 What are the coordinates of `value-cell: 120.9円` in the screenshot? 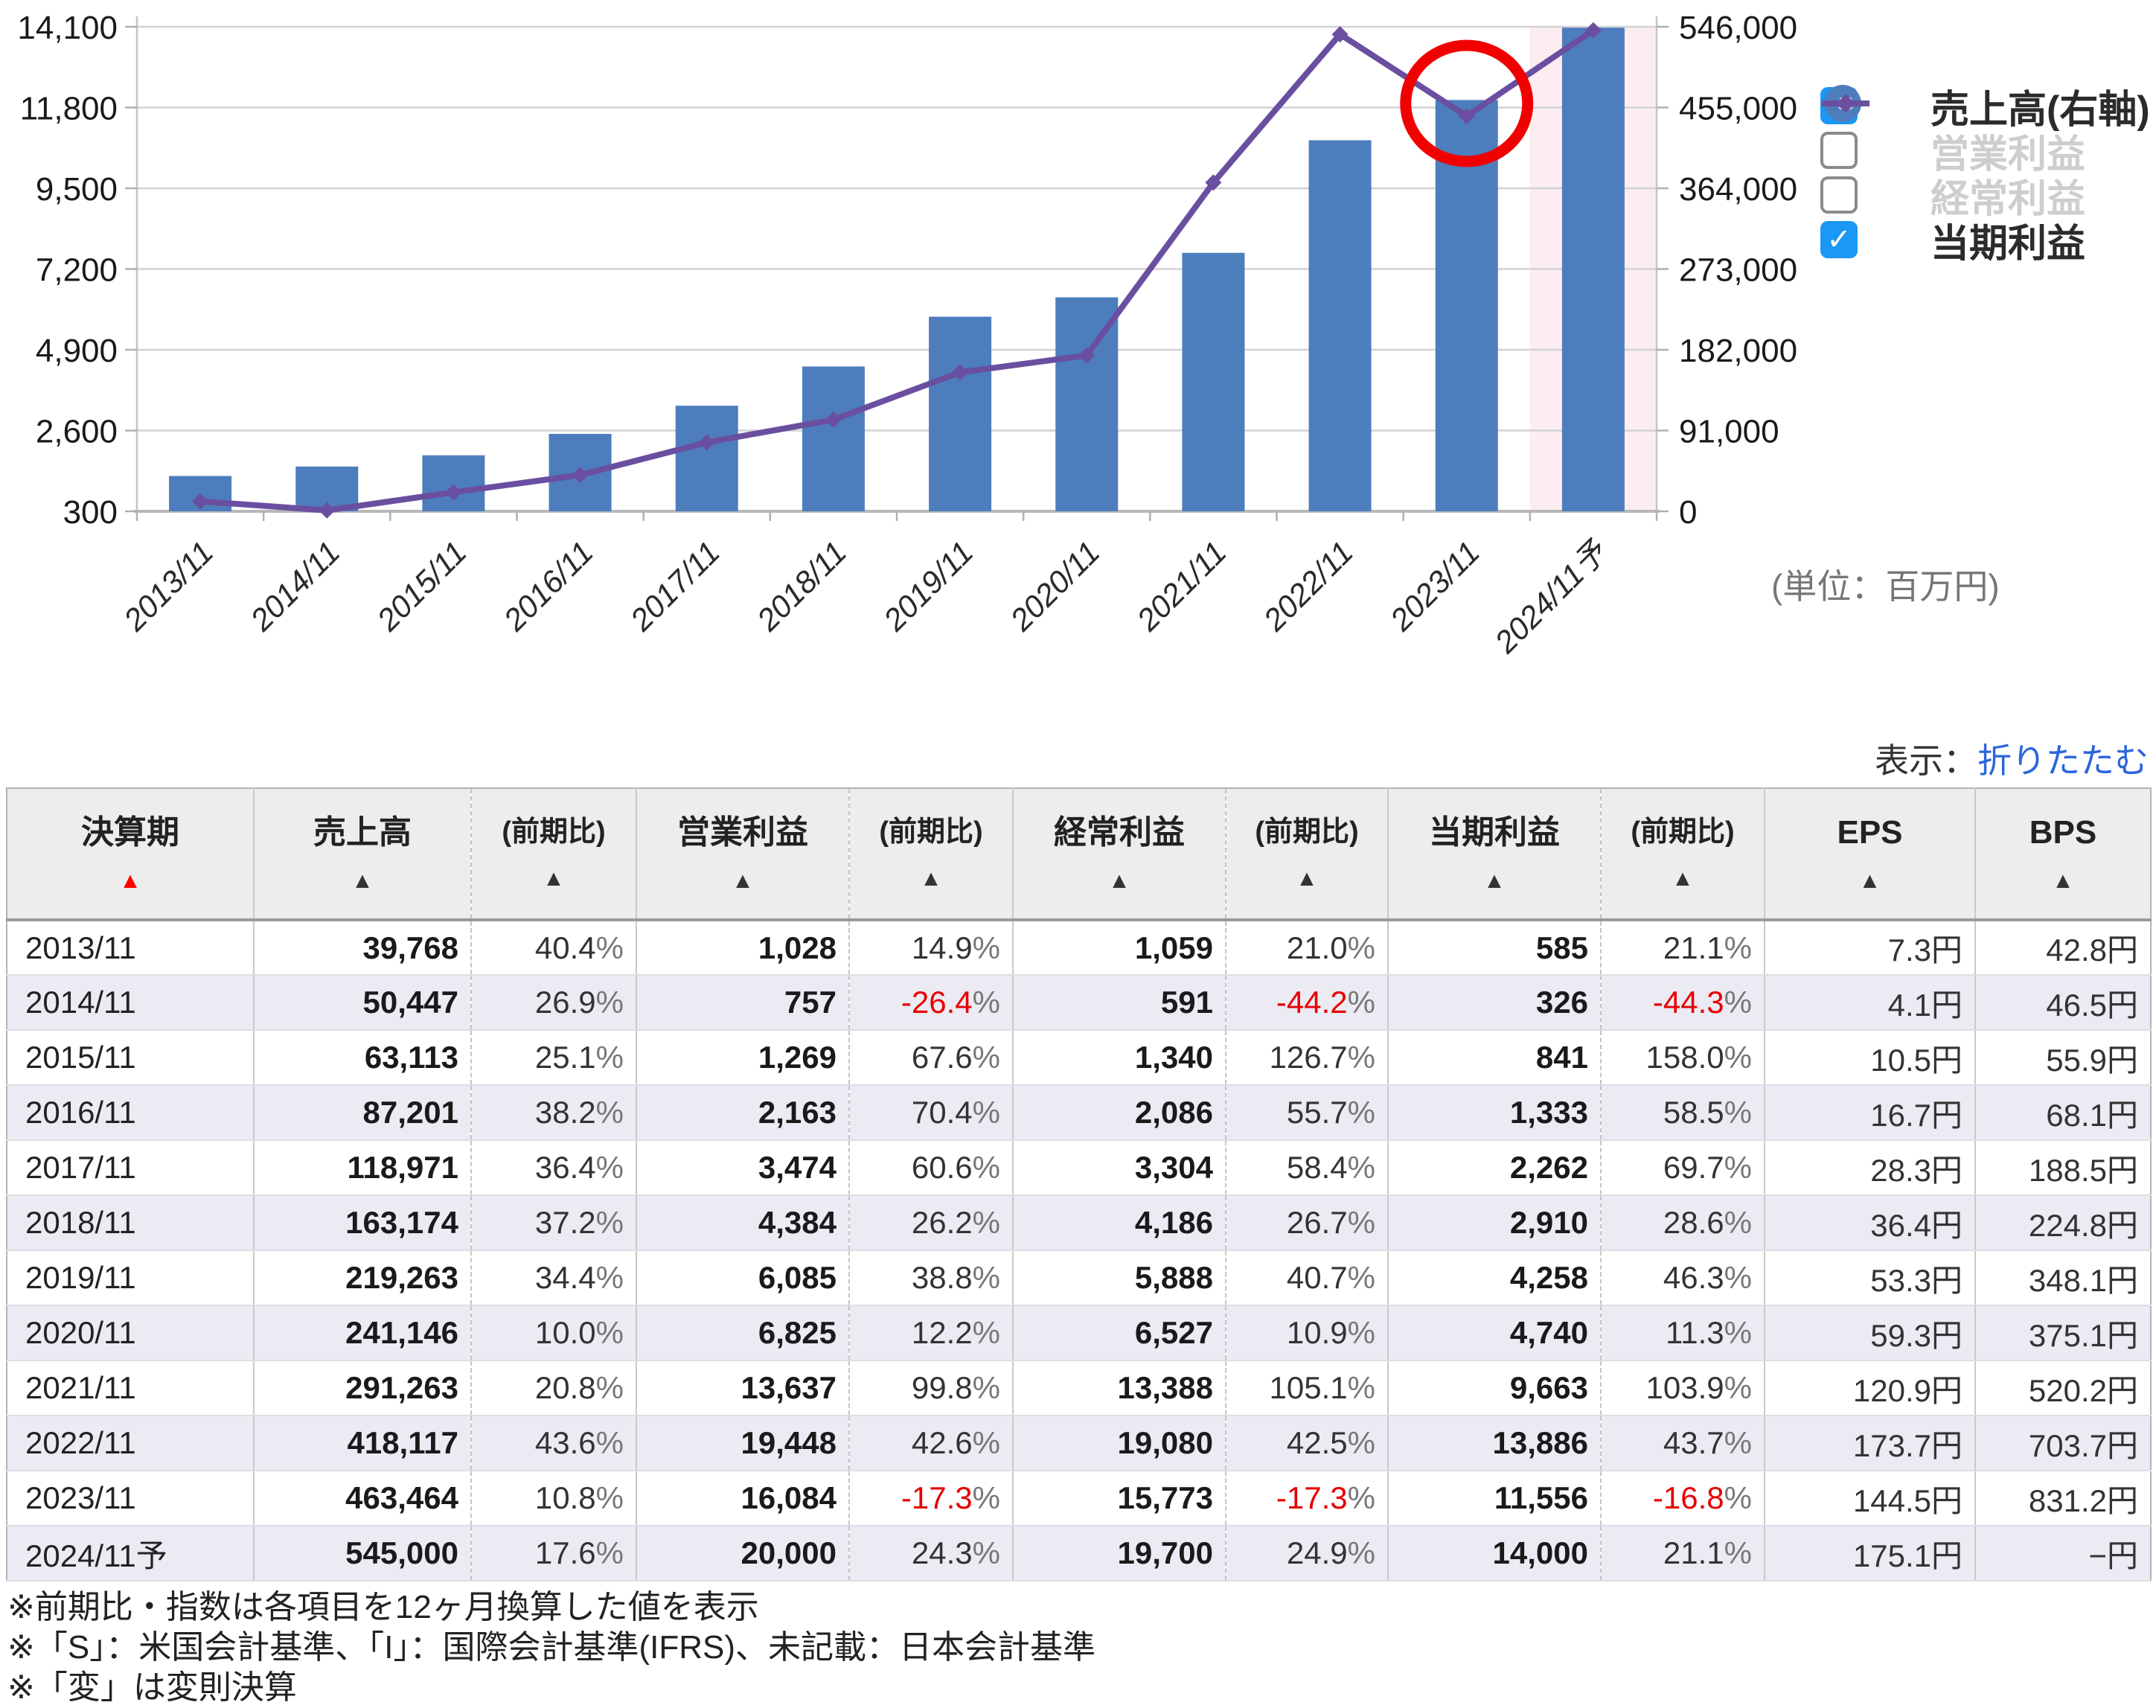 It's located at (1869, 1388).